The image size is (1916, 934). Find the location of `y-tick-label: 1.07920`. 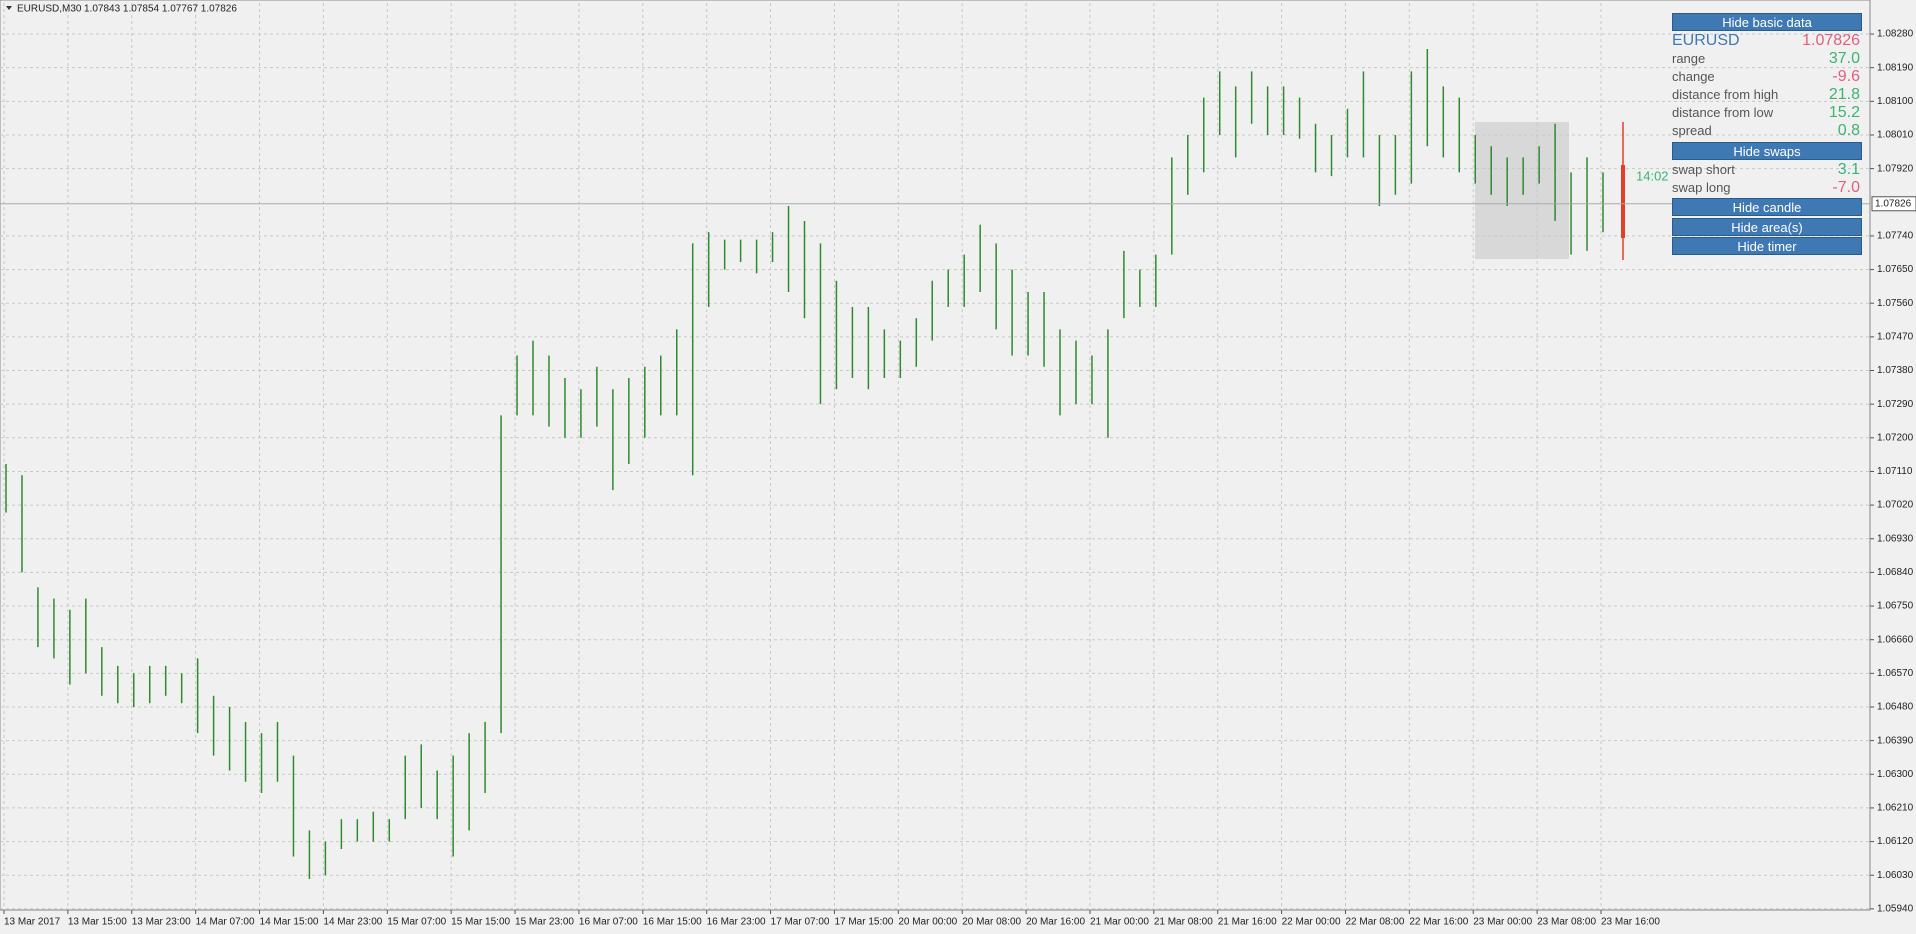

y-tick-label: 1.07920 is located at coordinates (1895, 168).